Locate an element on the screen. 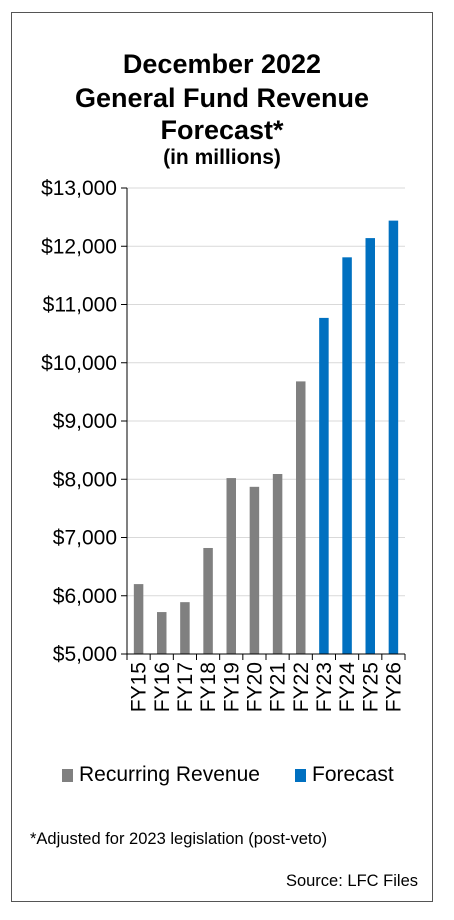 The height and width of the screenshot is (920, 454). x-tick-label: FY21 is located at coordinates (278, 687).